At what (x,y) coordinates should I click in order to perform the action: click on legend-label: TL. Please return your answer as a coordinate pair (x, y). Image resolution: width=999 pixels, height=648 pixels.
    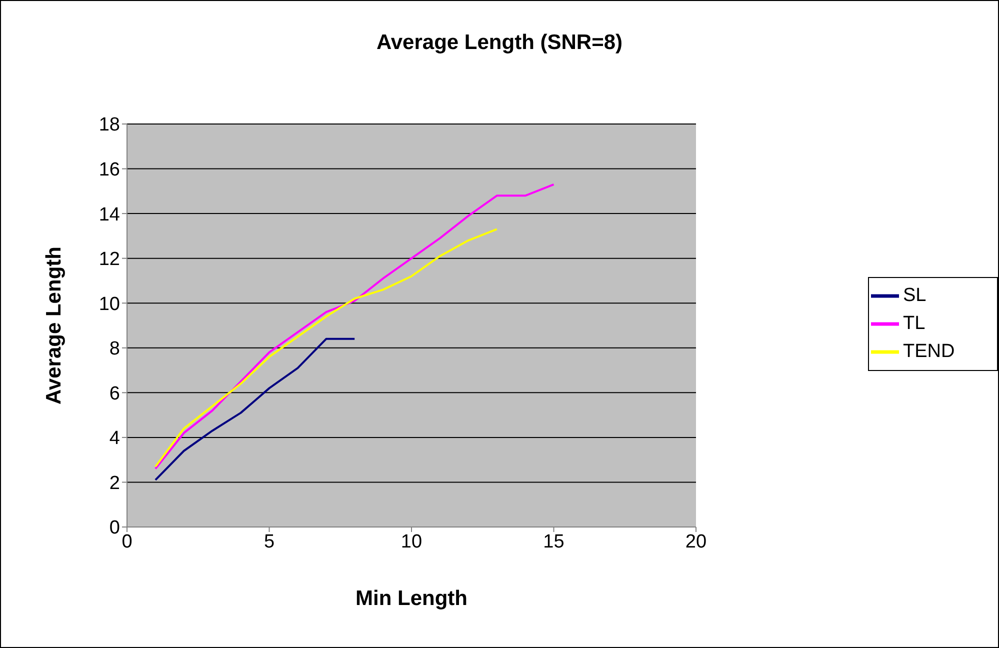
    Looking at the image, I should click on (914, 323).